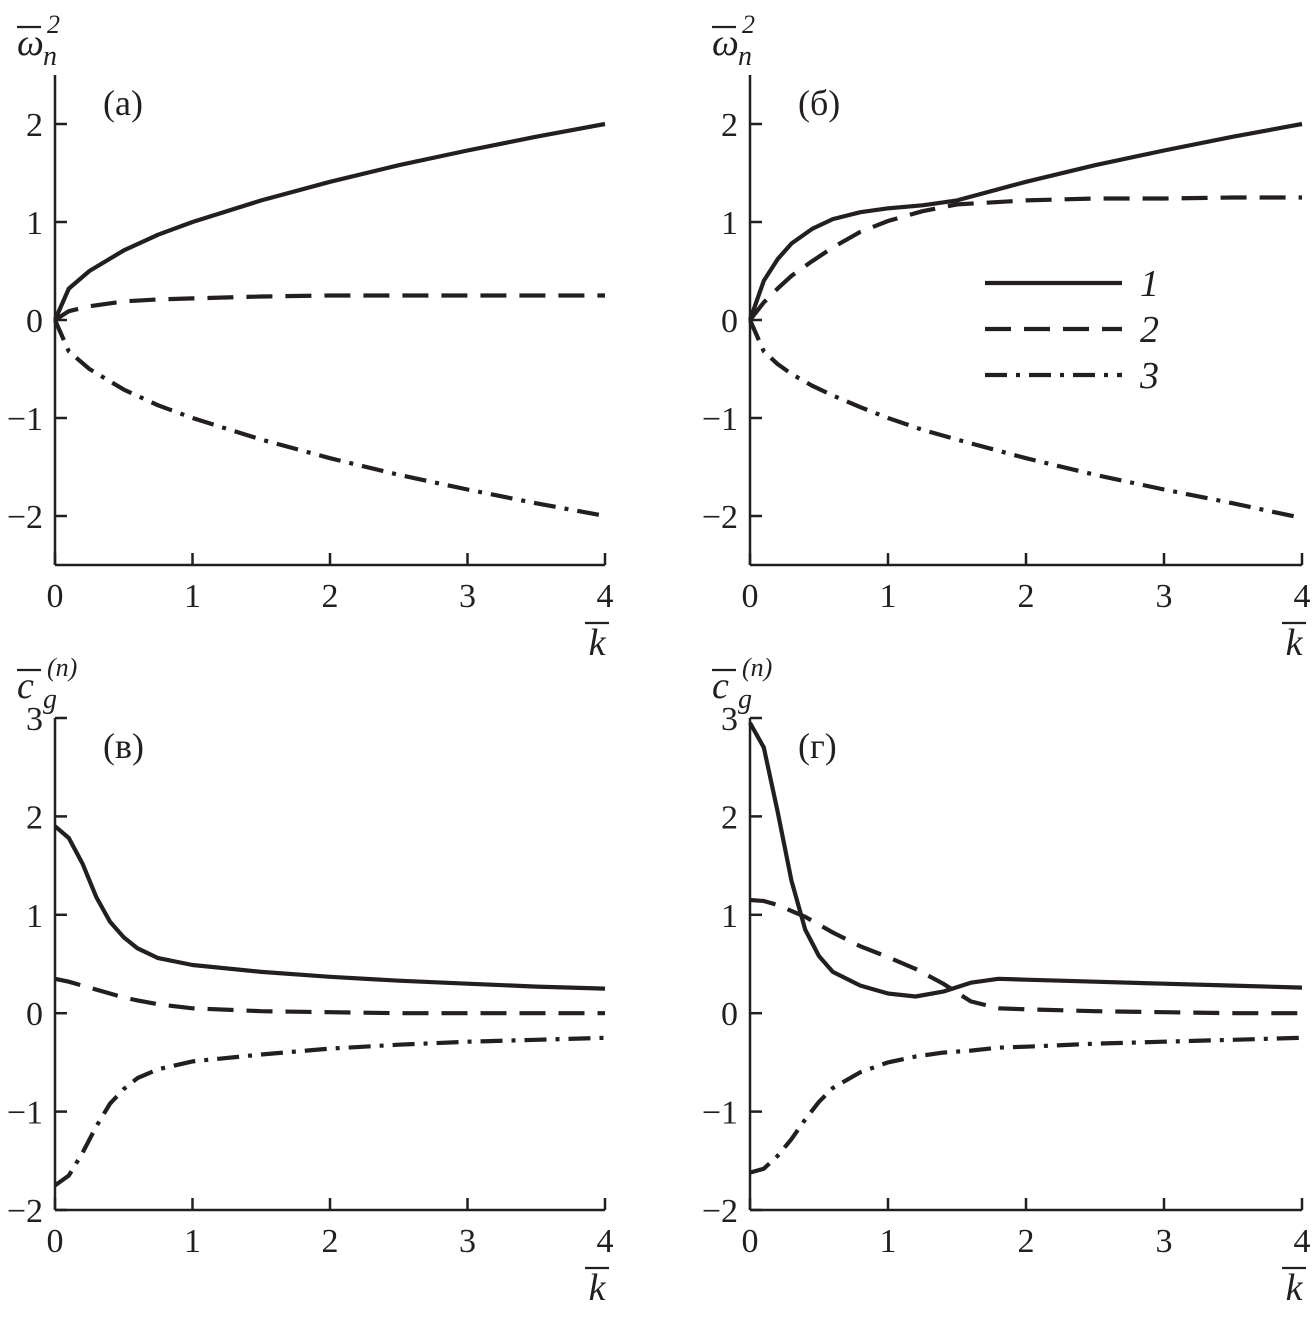 The width and height of the screenshot is (1316, 1317). I want to click on panel-label: (б), so click(819, 103).